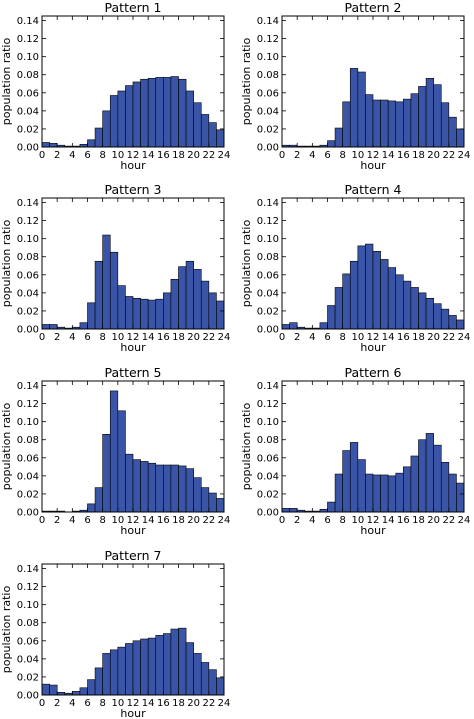 The height and width of the screenshot is (719, 474). What do you see at coordinates (28, 623) in the screenshot?
I see `y-tick-label: 0.08` at bounding box center [28, 623].